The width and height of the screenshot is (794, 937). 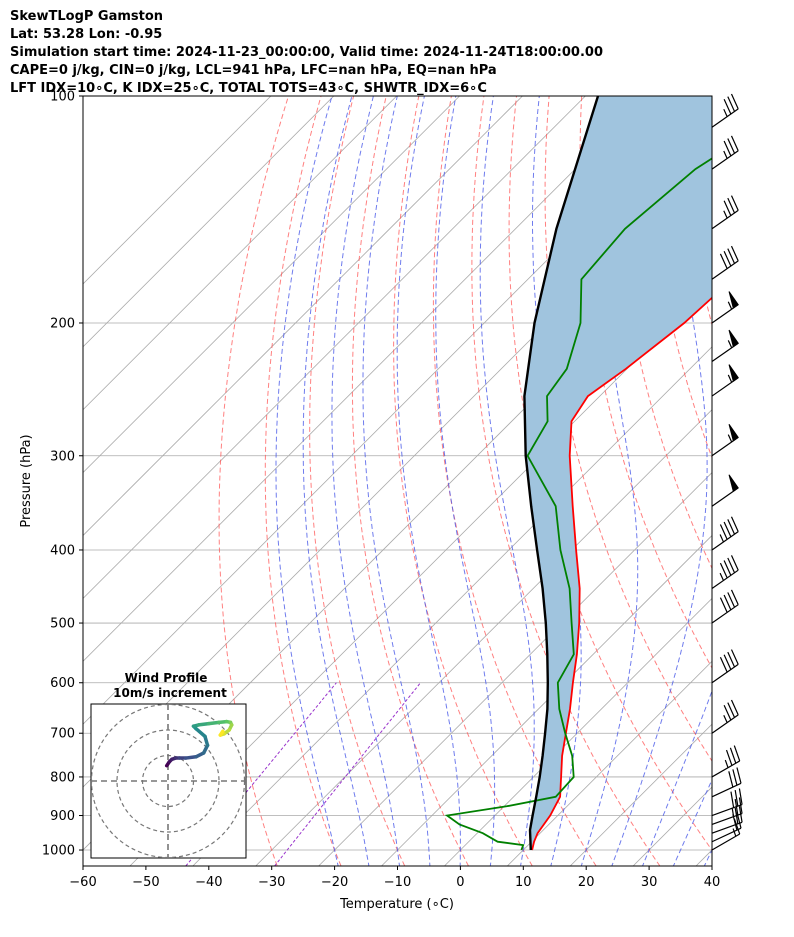 What do you see at coordinates (58, 851) in the screenshot?
I see `y-tick-label: 1000` at bounding box center [58, 851].